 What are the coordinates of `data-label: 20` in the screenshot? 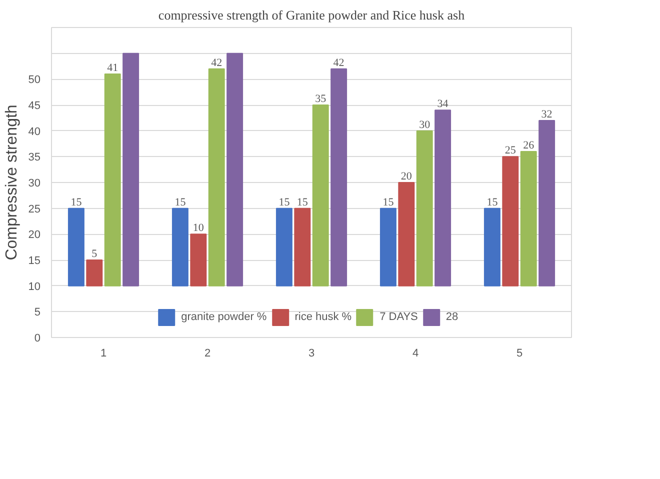 It's located at (406, 176).